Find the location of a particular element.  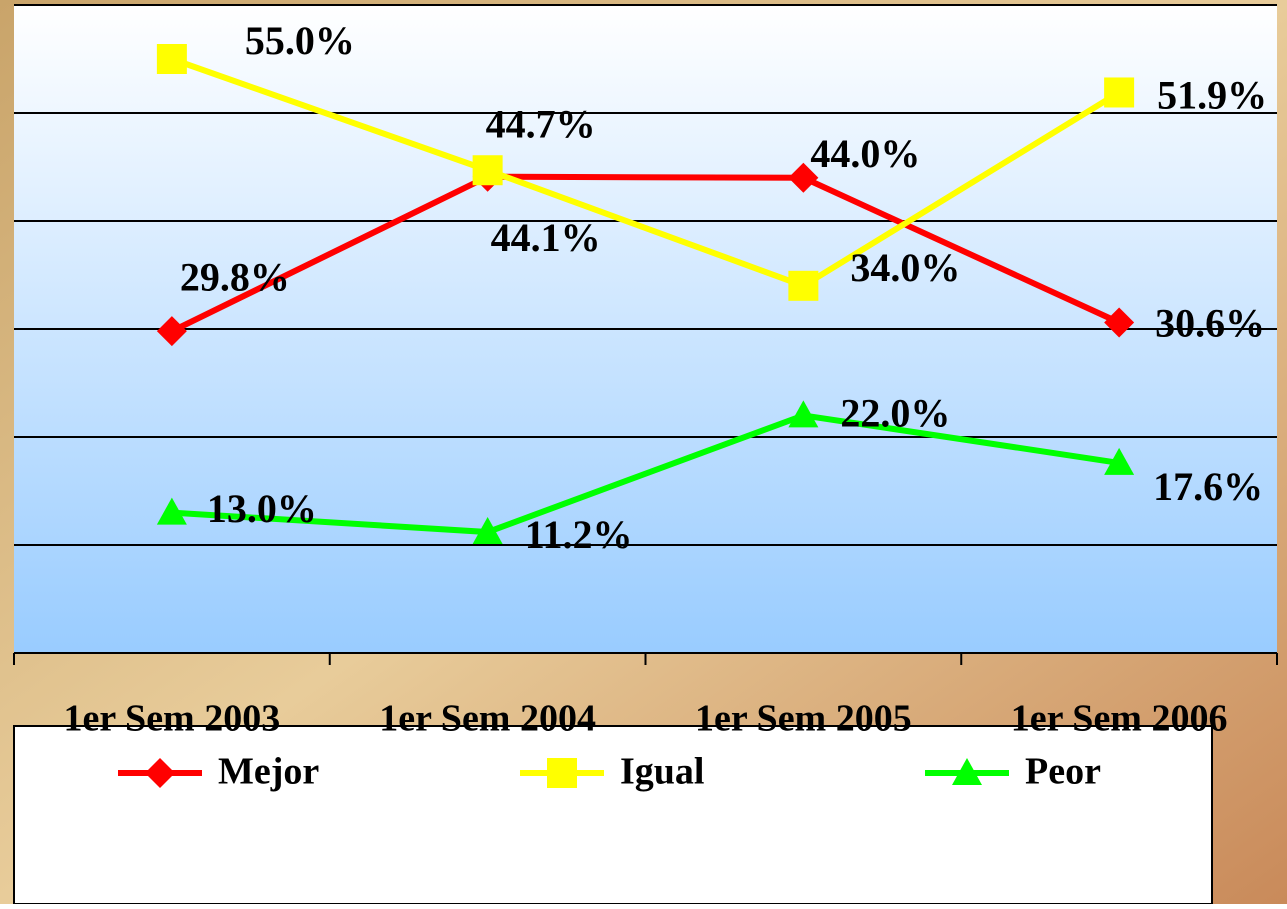

data-label: 44.0% is located at coordinates (865, 153).